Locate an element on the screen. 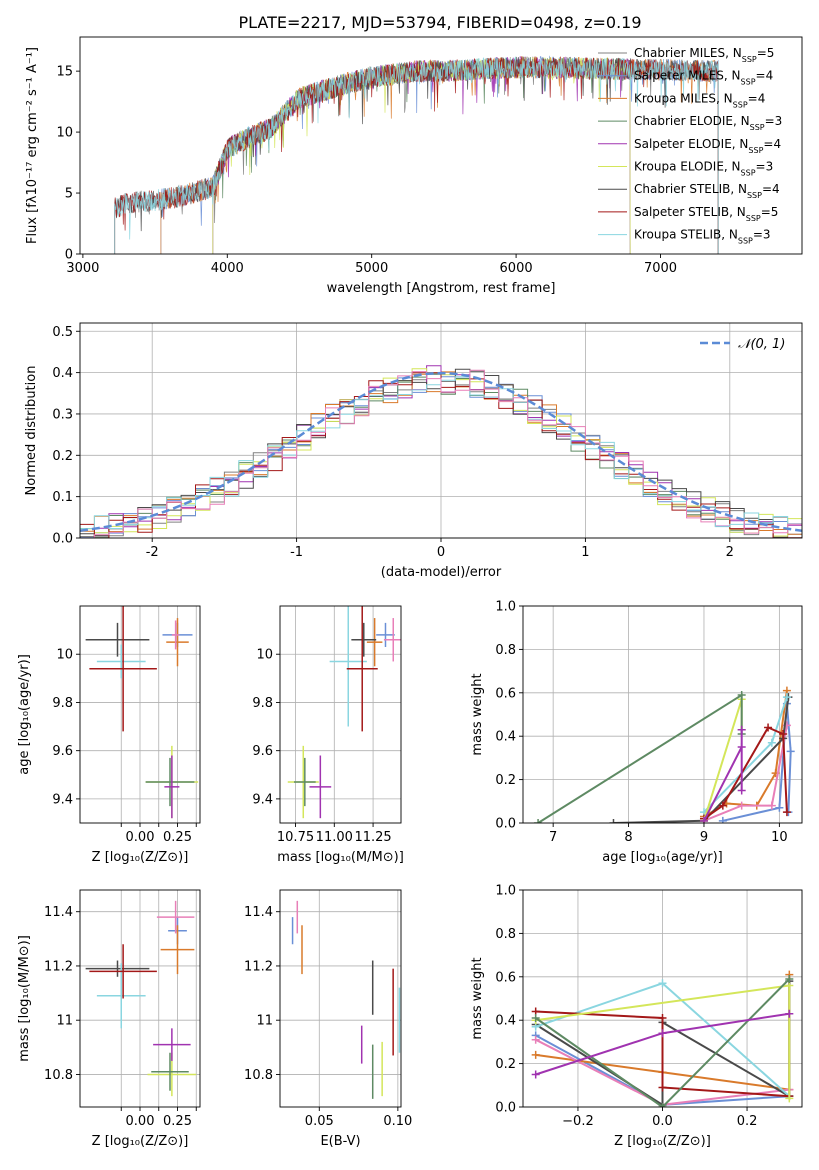 This screenshot has height=1170, width=819. y-tick-label: 0.2 is located at coordinates (62, 456).